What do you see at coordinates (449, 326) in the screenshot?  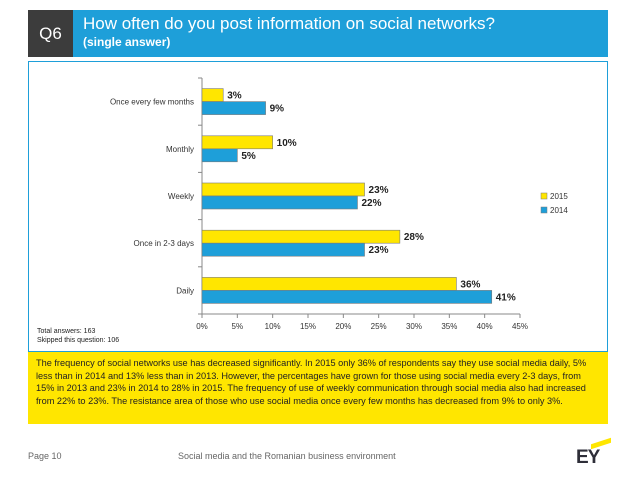 I see `x-tick-label: 35%` at bounding box center [449, 326].